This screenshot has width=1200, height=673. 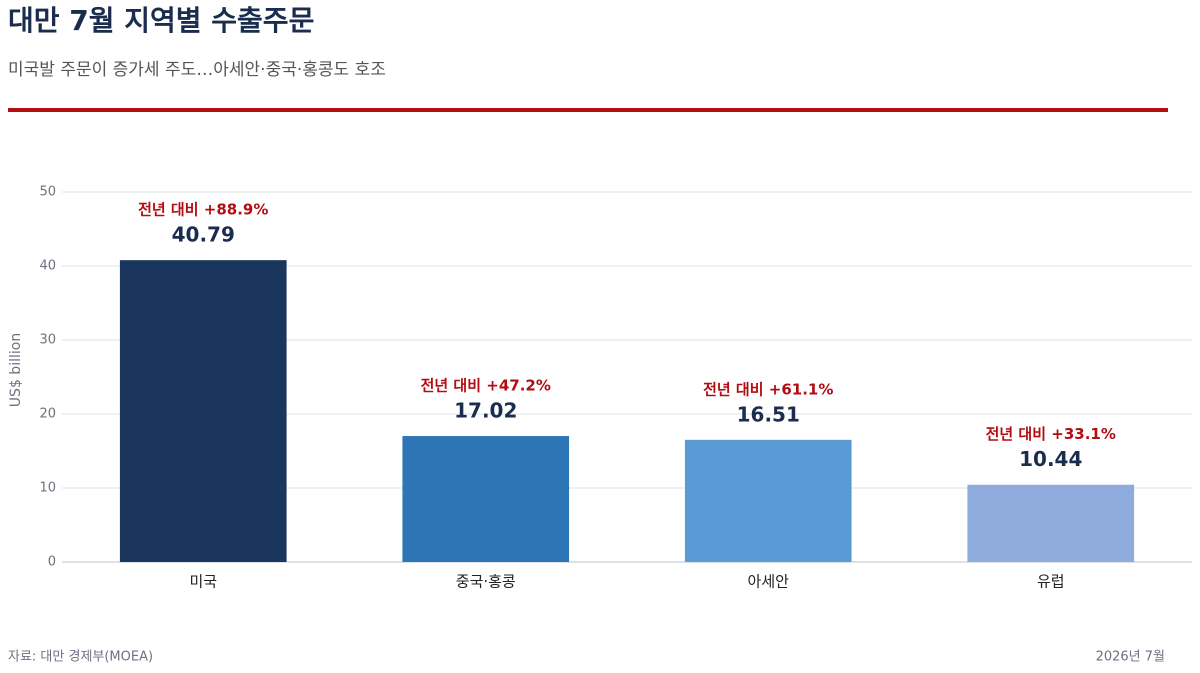 I want to click on value-label: 16.51, so click(x=768, y=414).